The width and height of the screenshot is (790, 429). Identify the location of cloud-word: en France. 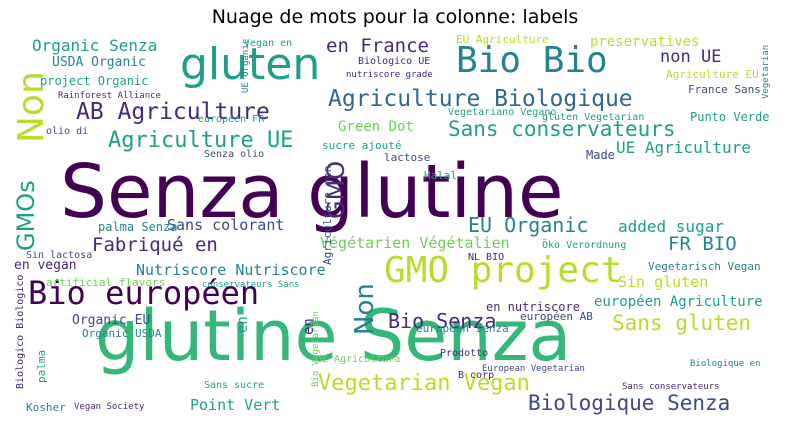
(377, 46).